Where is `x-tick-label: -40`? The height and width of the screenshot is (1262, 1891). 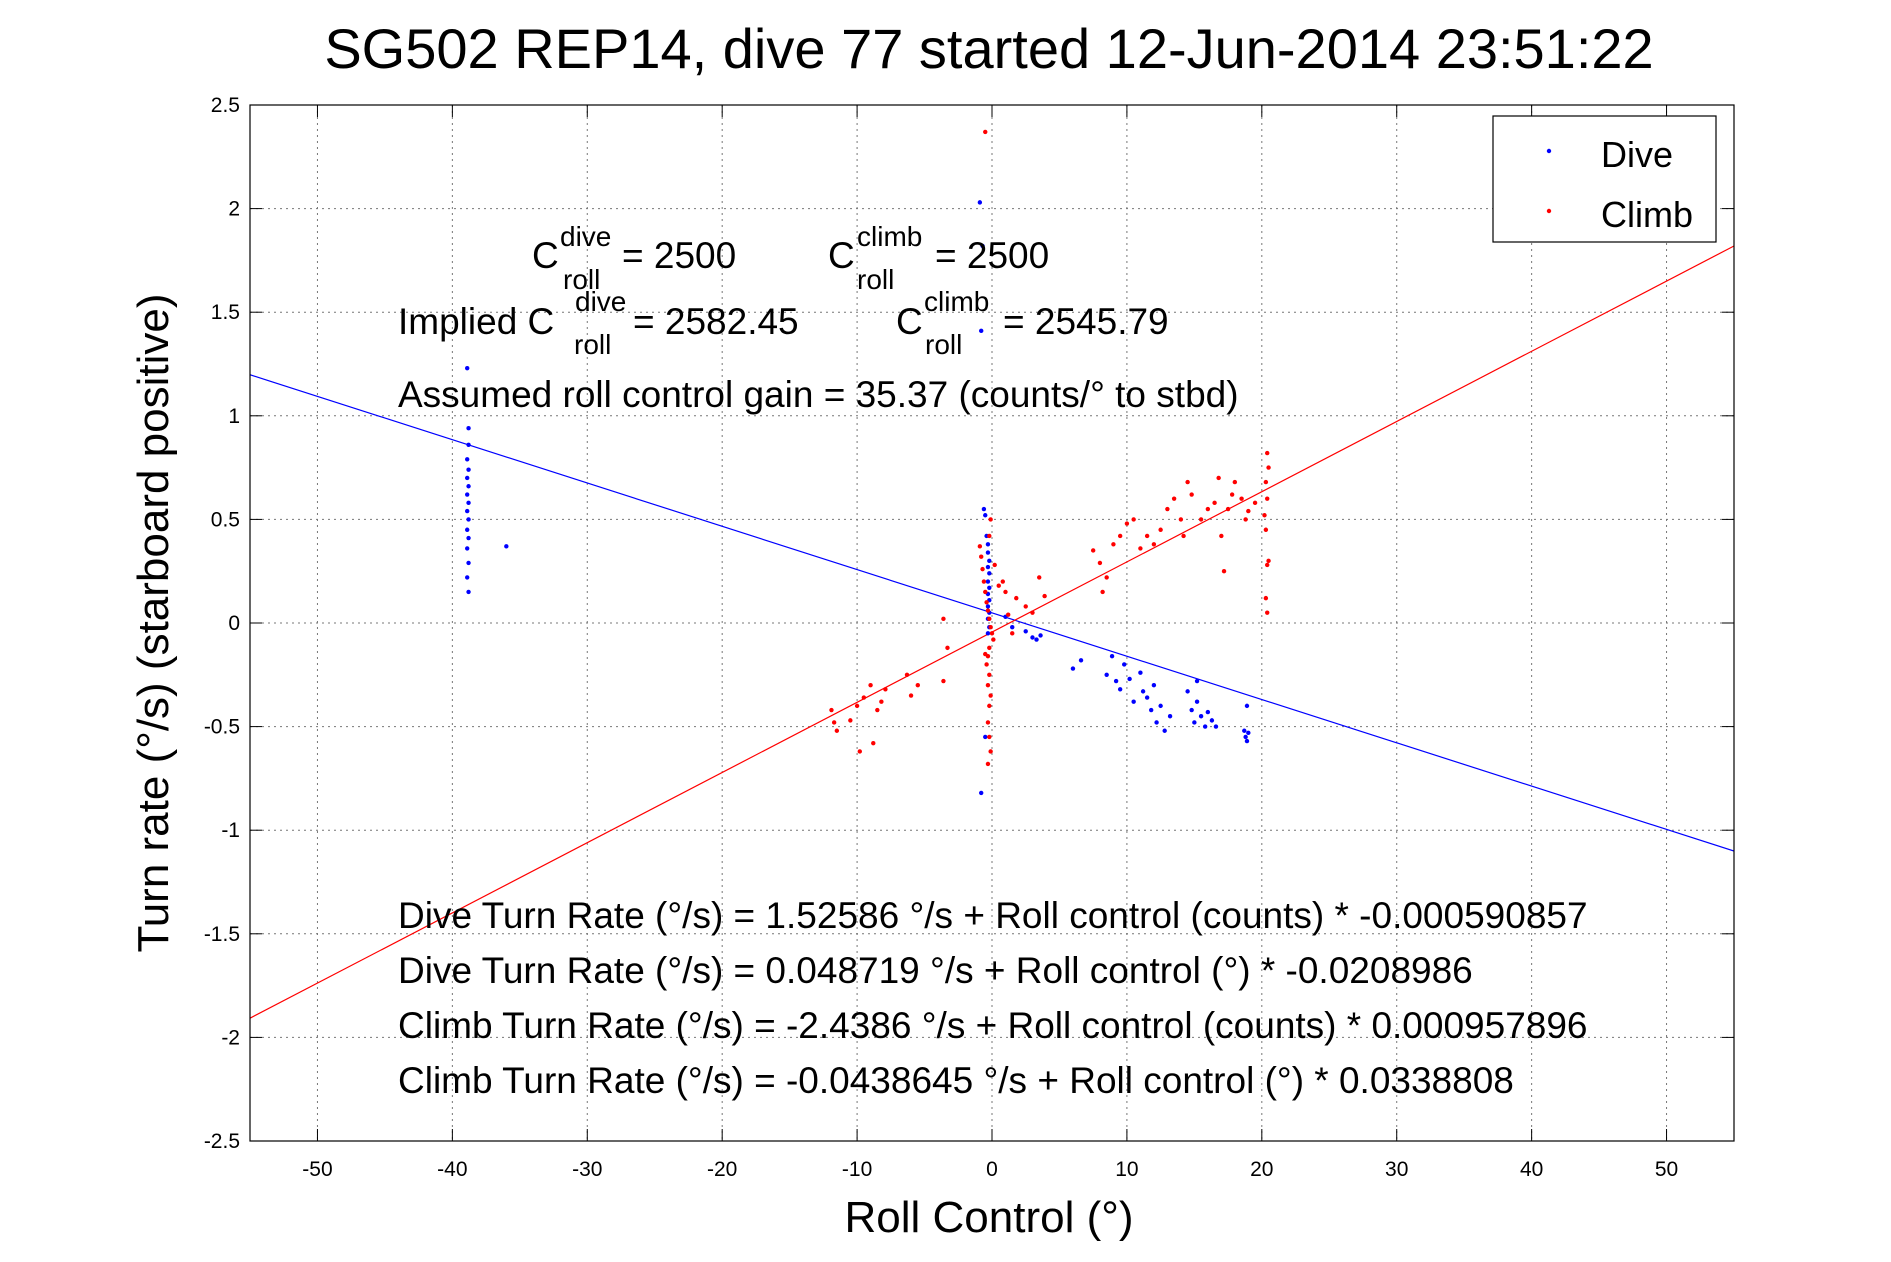
x-tick-label: -40 is located at coordinates (452, 1169).